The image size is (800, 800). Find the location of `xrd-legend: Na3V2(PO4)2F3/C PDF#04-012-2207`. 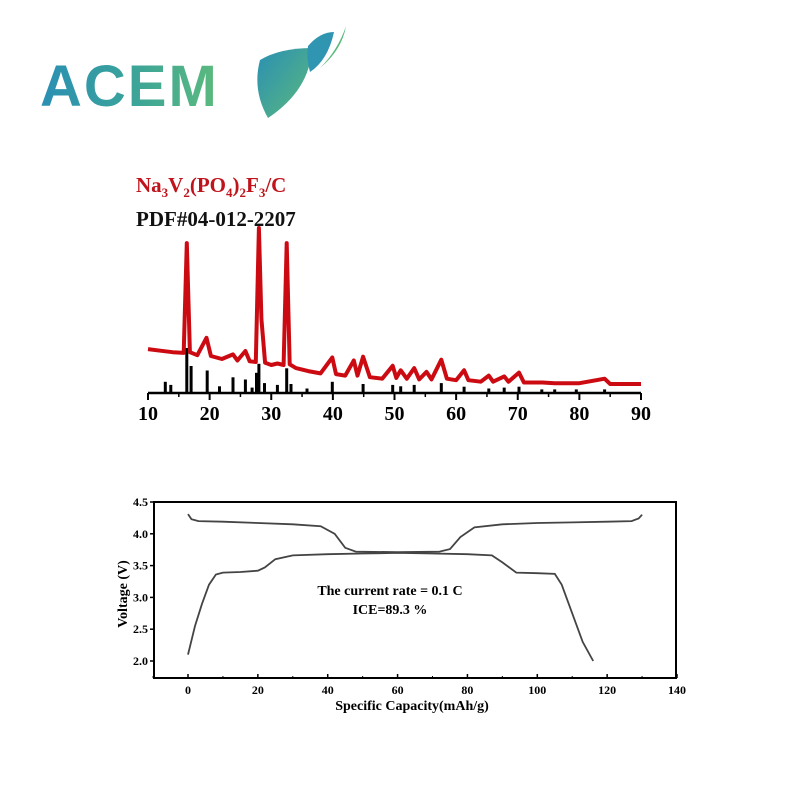

xrd-legend: Na3V2(PO4)2F3/C PDF#04-012-2207 is located at coordinates (216, 202).